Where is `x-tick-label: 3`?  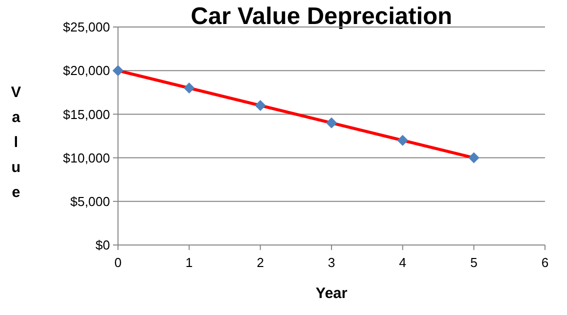
x-tick-label: 3 is located at coordinates (332, 262).